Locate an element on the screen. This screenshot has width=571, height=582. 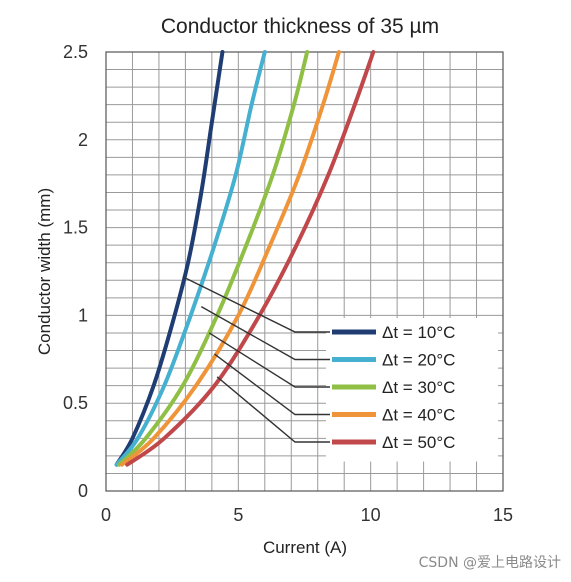
y-tick-label: 0 is located at coordinates (83, 491).